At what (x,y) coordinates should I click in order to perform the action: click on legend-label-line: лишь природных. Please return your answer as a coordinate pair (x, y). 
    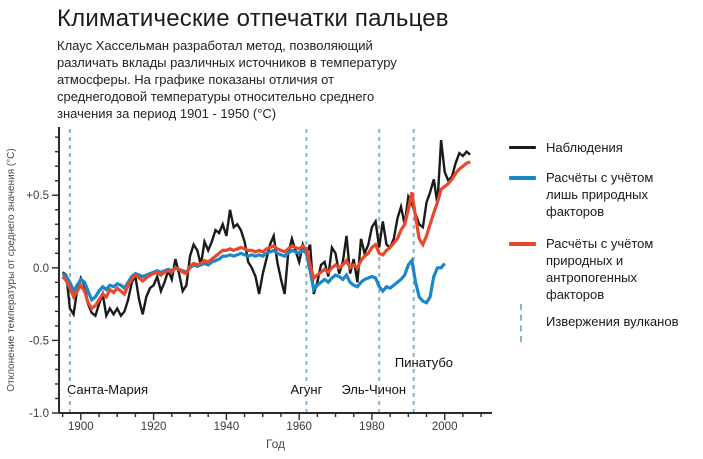
    Looking at the image, I should click on (597, 194).